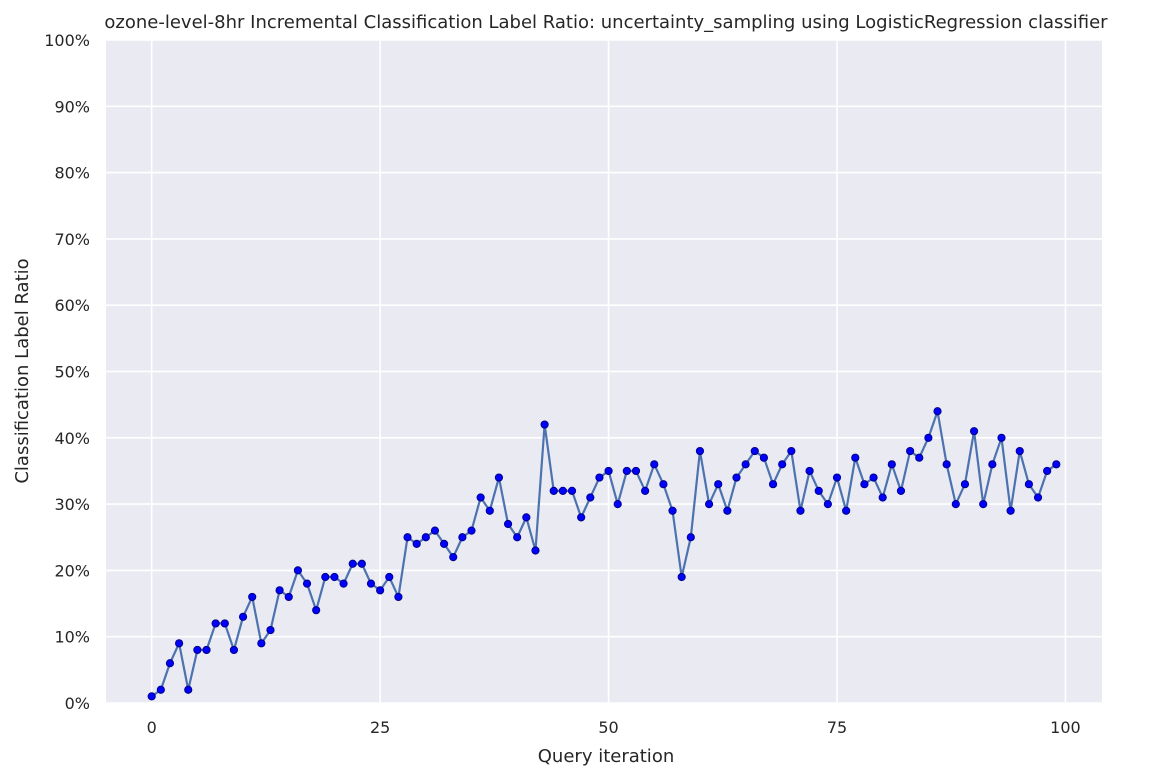  I want to click on y-tick-label: 10%, so click(72, 637).